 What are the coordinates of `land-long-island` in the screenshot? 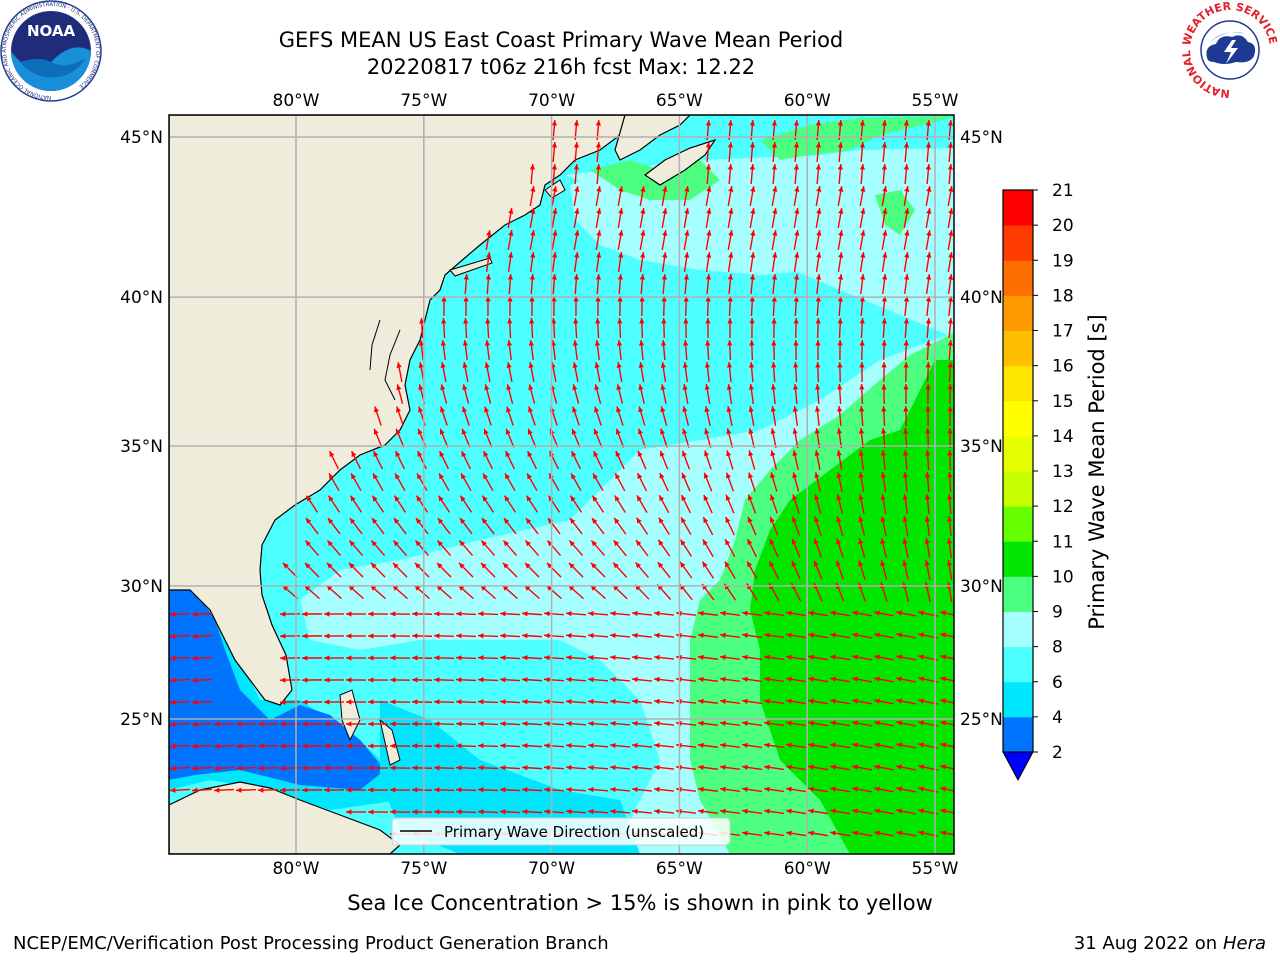 It's located at (471, 267).